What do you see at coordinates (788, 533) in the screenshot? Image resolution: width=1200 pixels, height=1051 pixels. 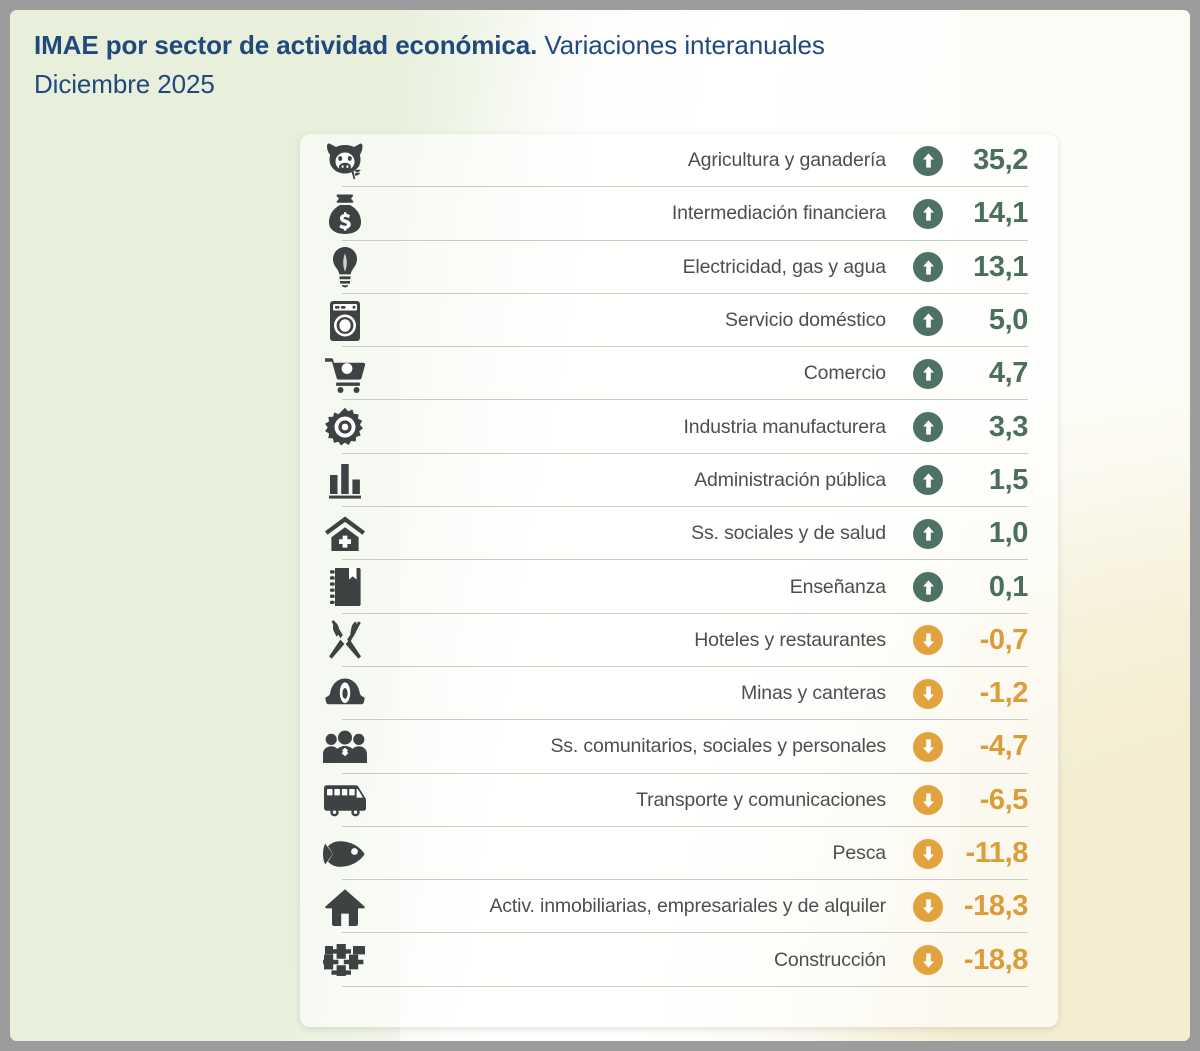 I see `sector-label: Ss. sociales y de salud` at bounding box center [788, 533].